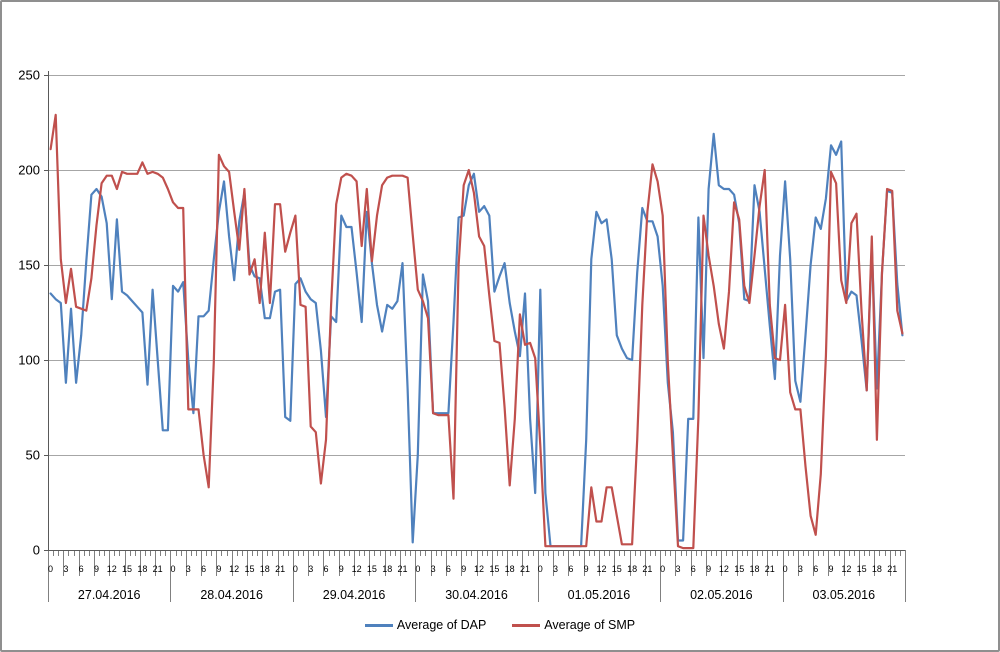  What do you see at coordinates (231, 595) in the screenshot?
I see `axis-label: 28.04.2016` at bounding box center [231, 595].